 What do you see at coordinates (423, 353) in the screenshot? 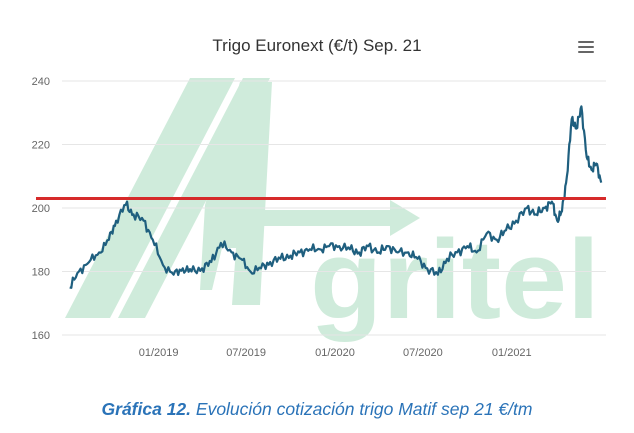
I see `x-tick-label: 07/2020` at bounding box center [423, 353].